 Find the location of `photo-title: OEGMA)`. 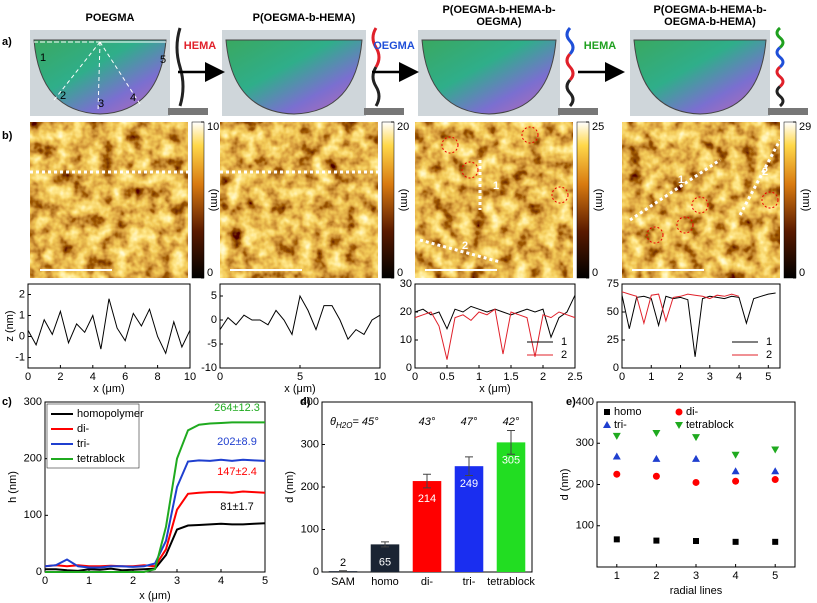

photo-title: OEGMA) is located at coordinates (499, 22).